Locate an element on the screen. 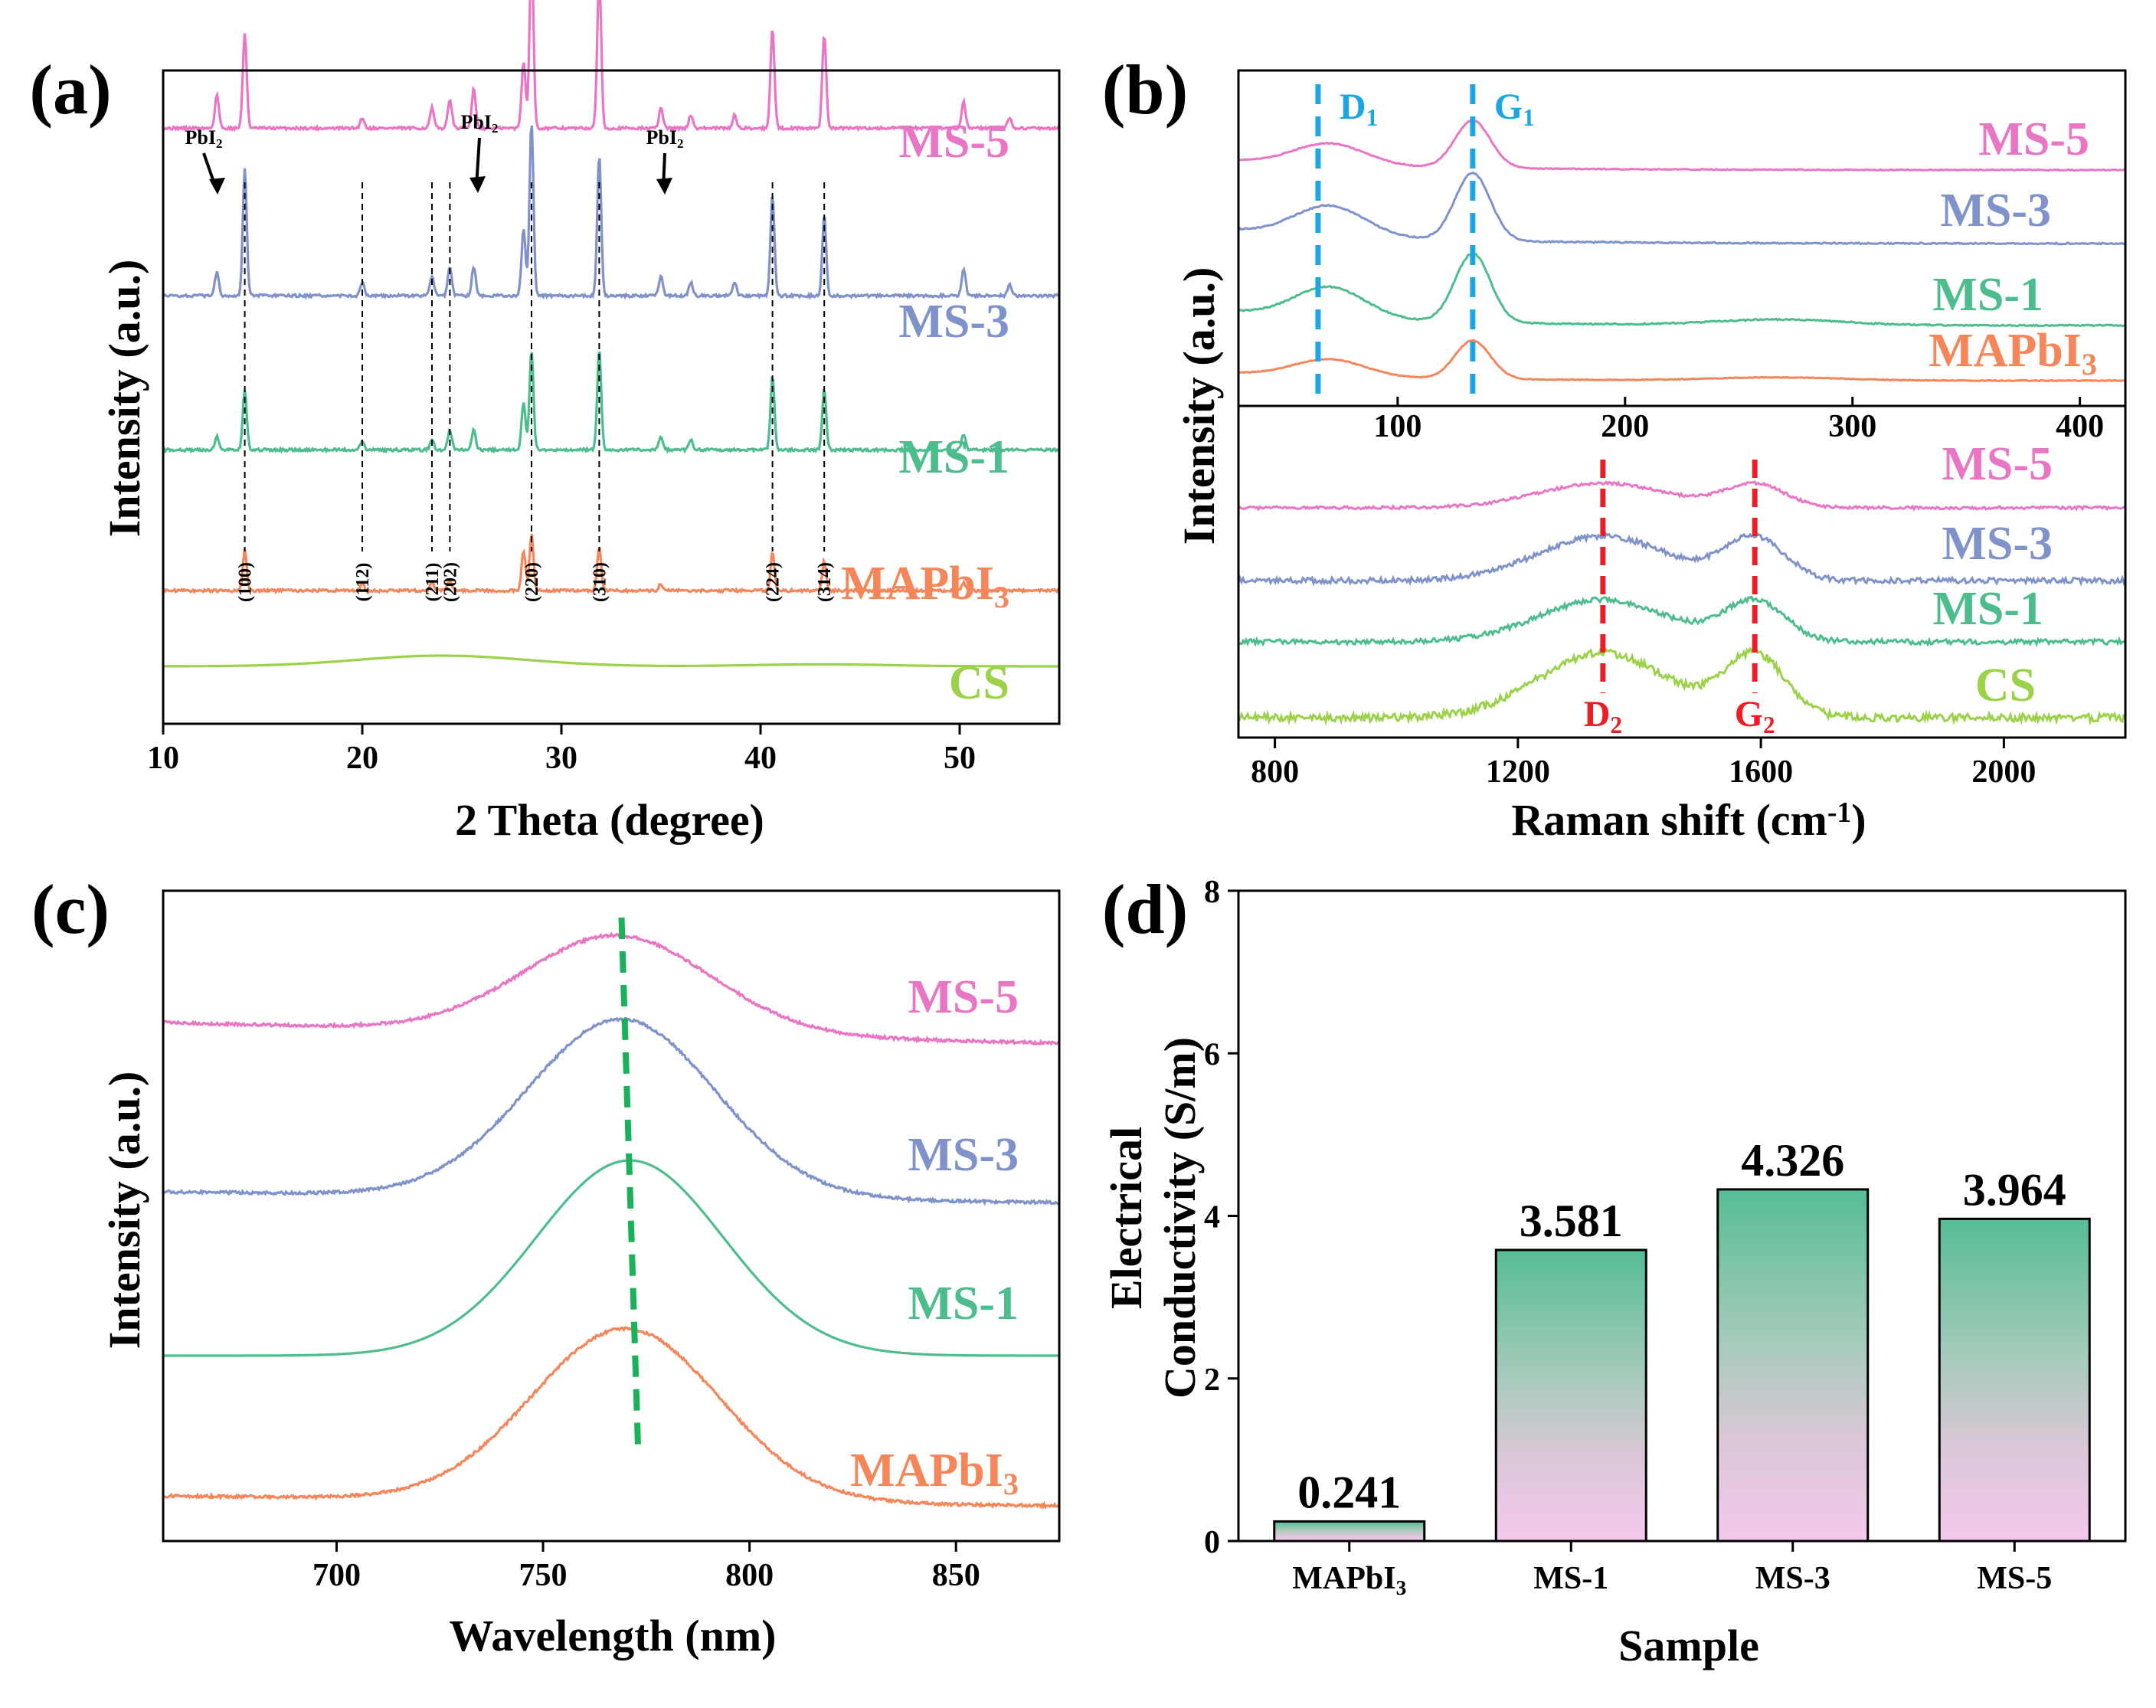  raman-marker-label: G1 is located at coordinates (1515, 109).